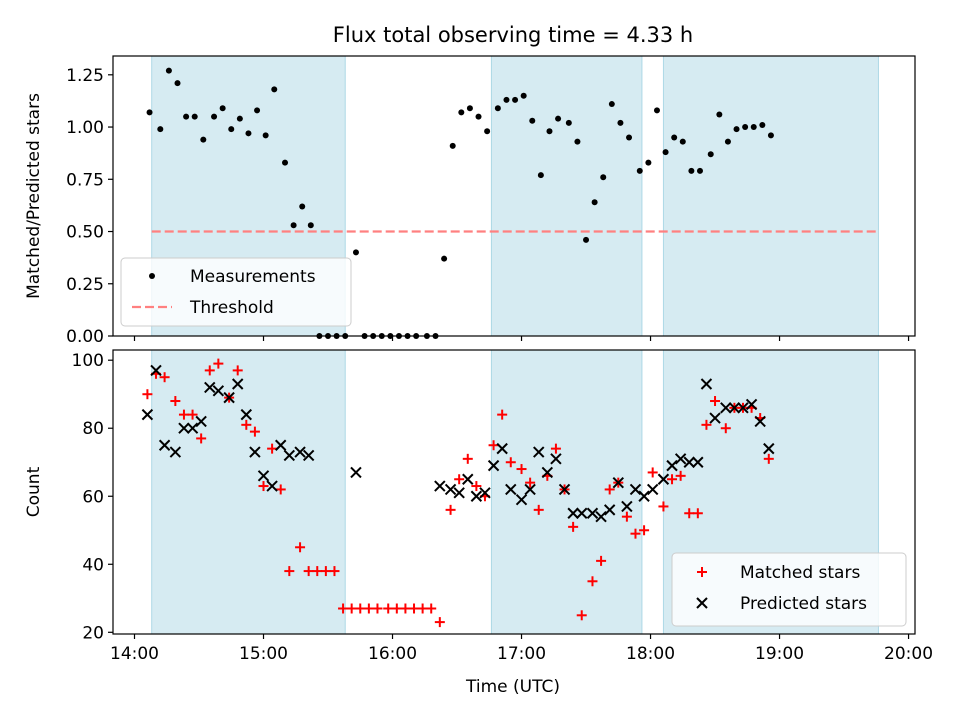 The height and width of the screenshot is (724, 960). What do you see at coordinates (803, 604) in the screenshot?
I see `legend-predicted-label: Predicted stars` at bounding box center [803, 604].